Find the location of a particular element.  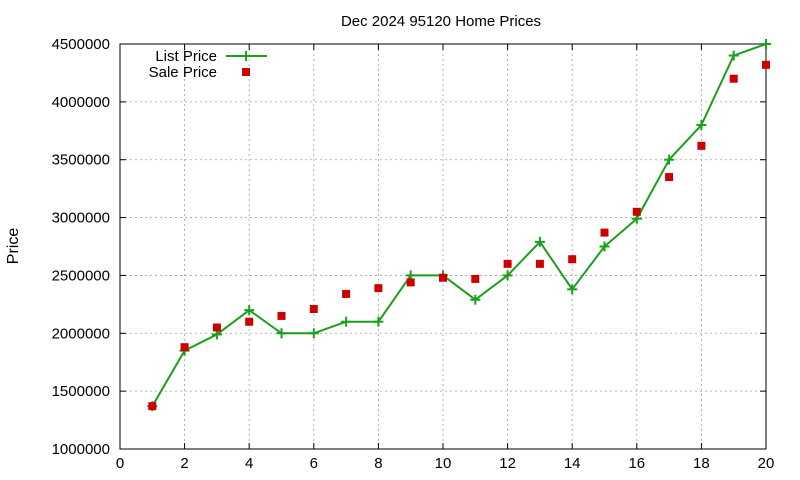

x-tick-label: 2 is located at coordinates (184, 463).